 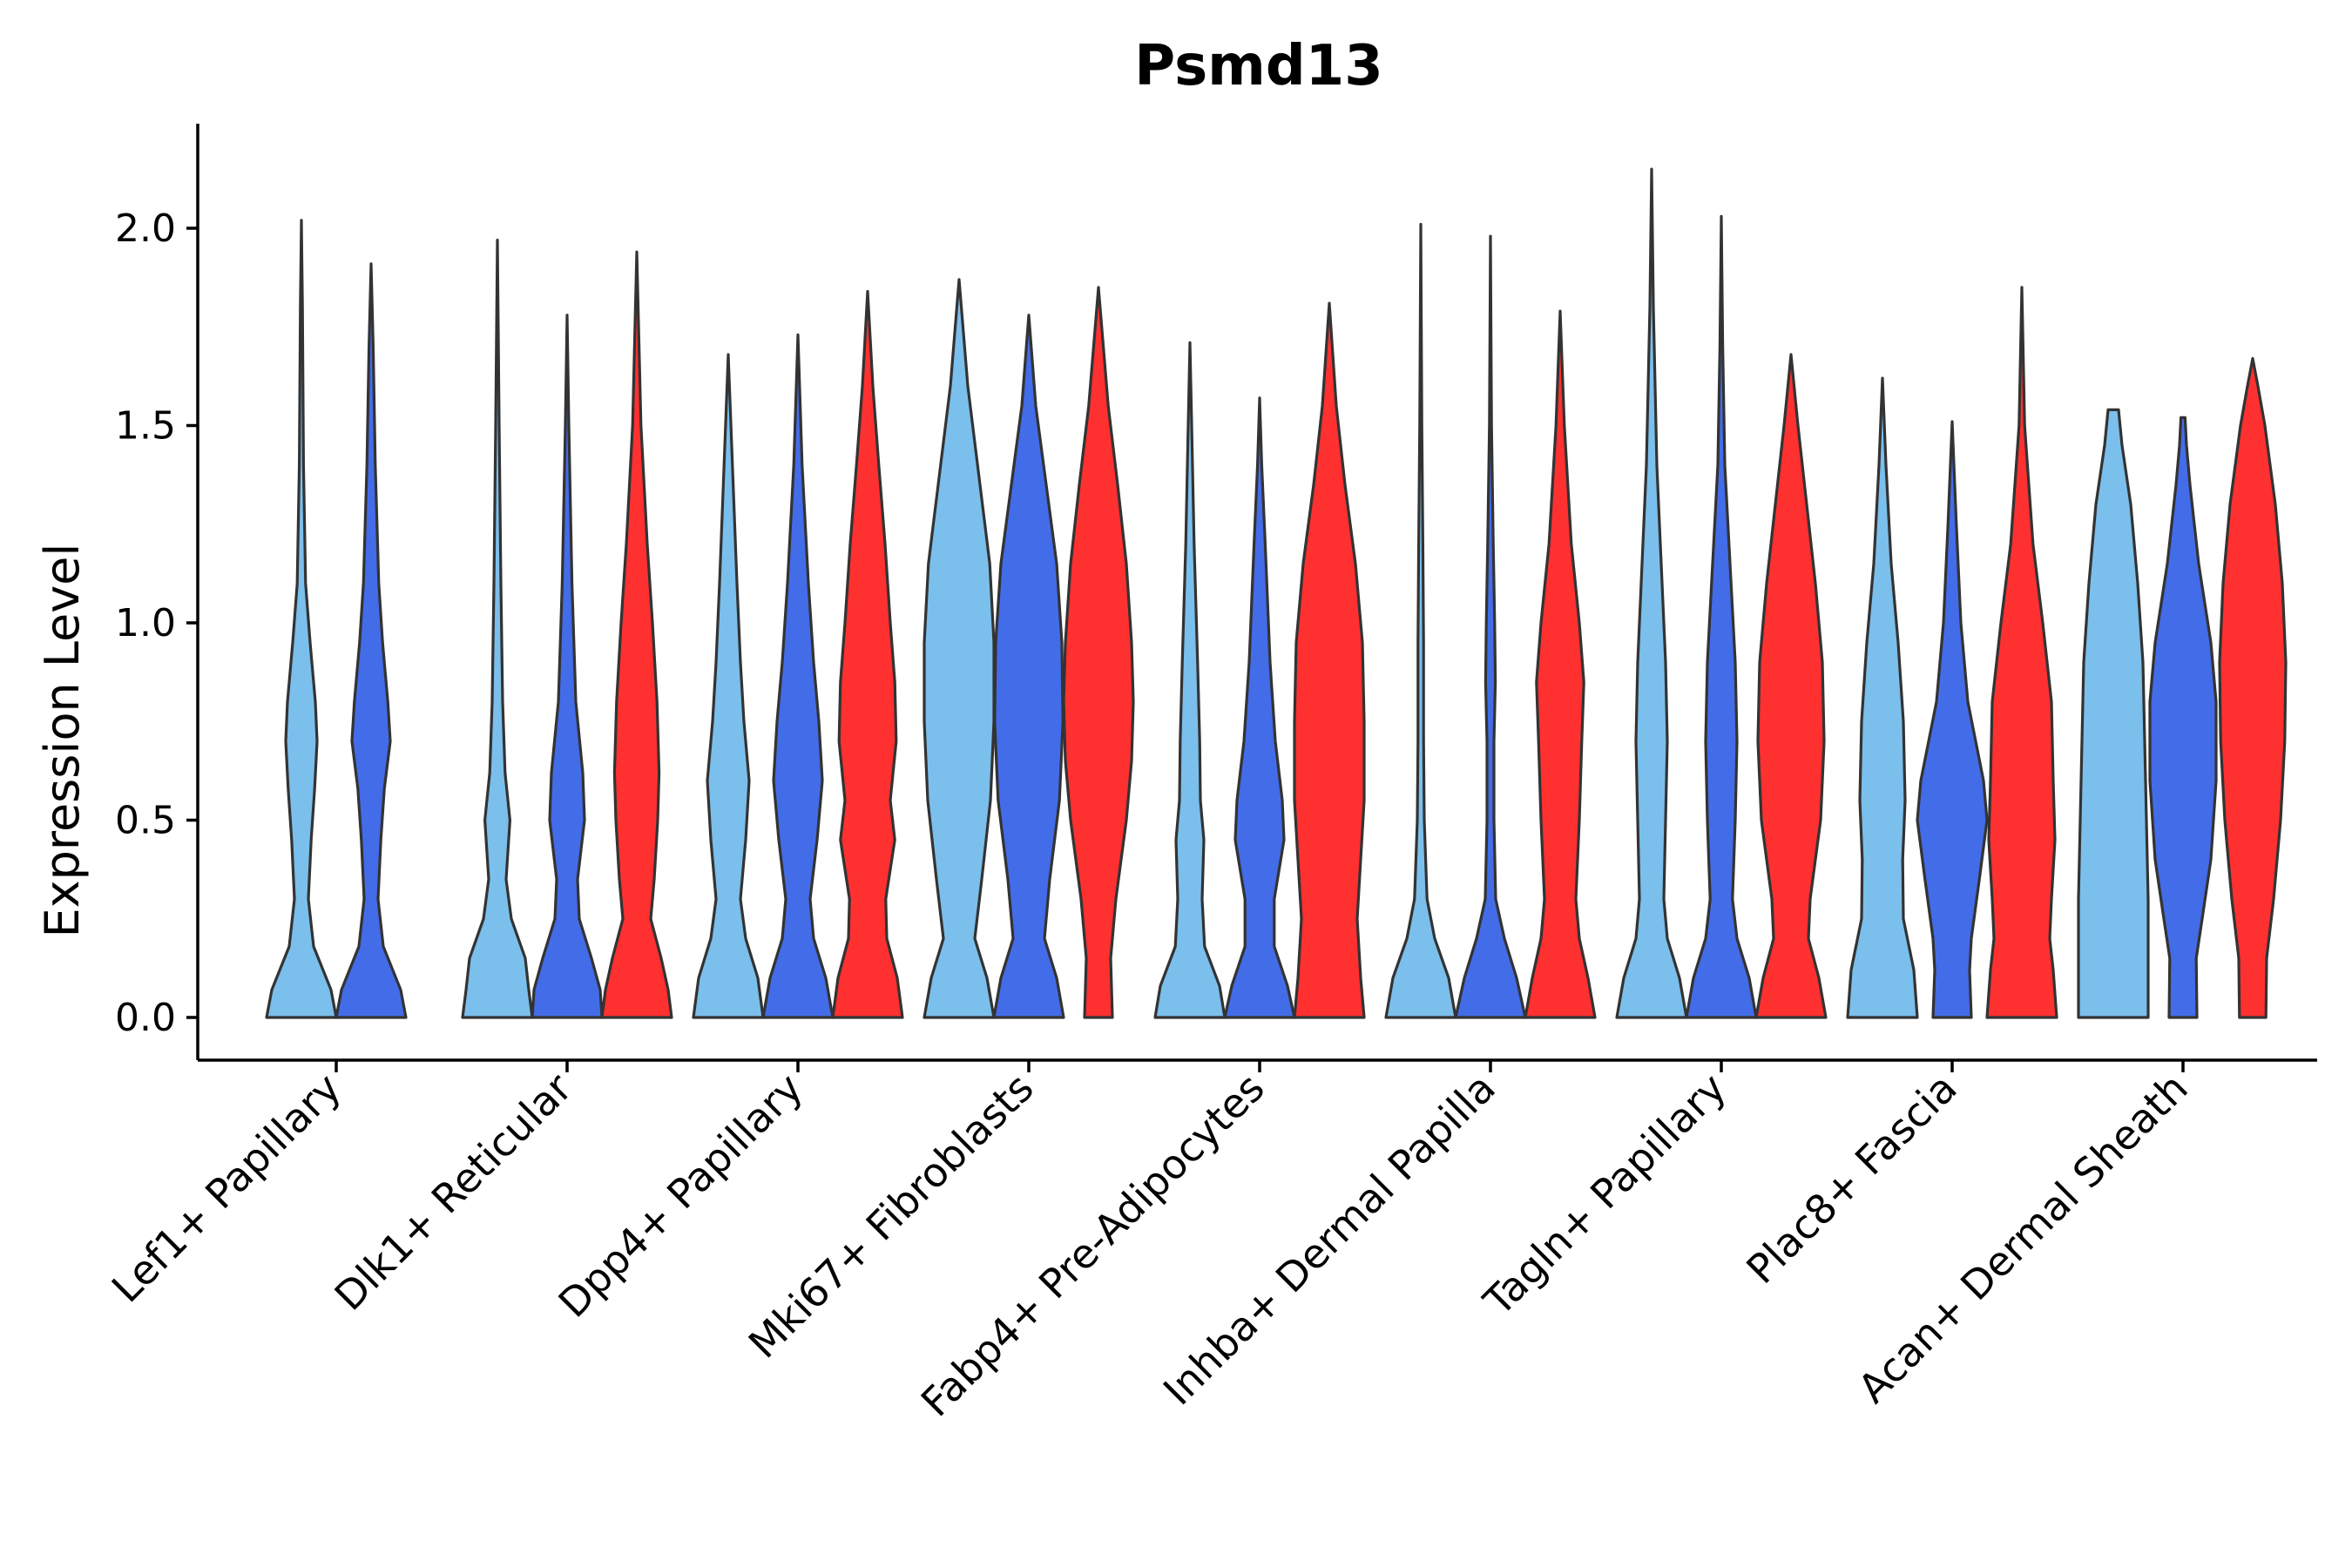 I want to click on y-tick-label: 0.0, so click(x=145, y=1018).